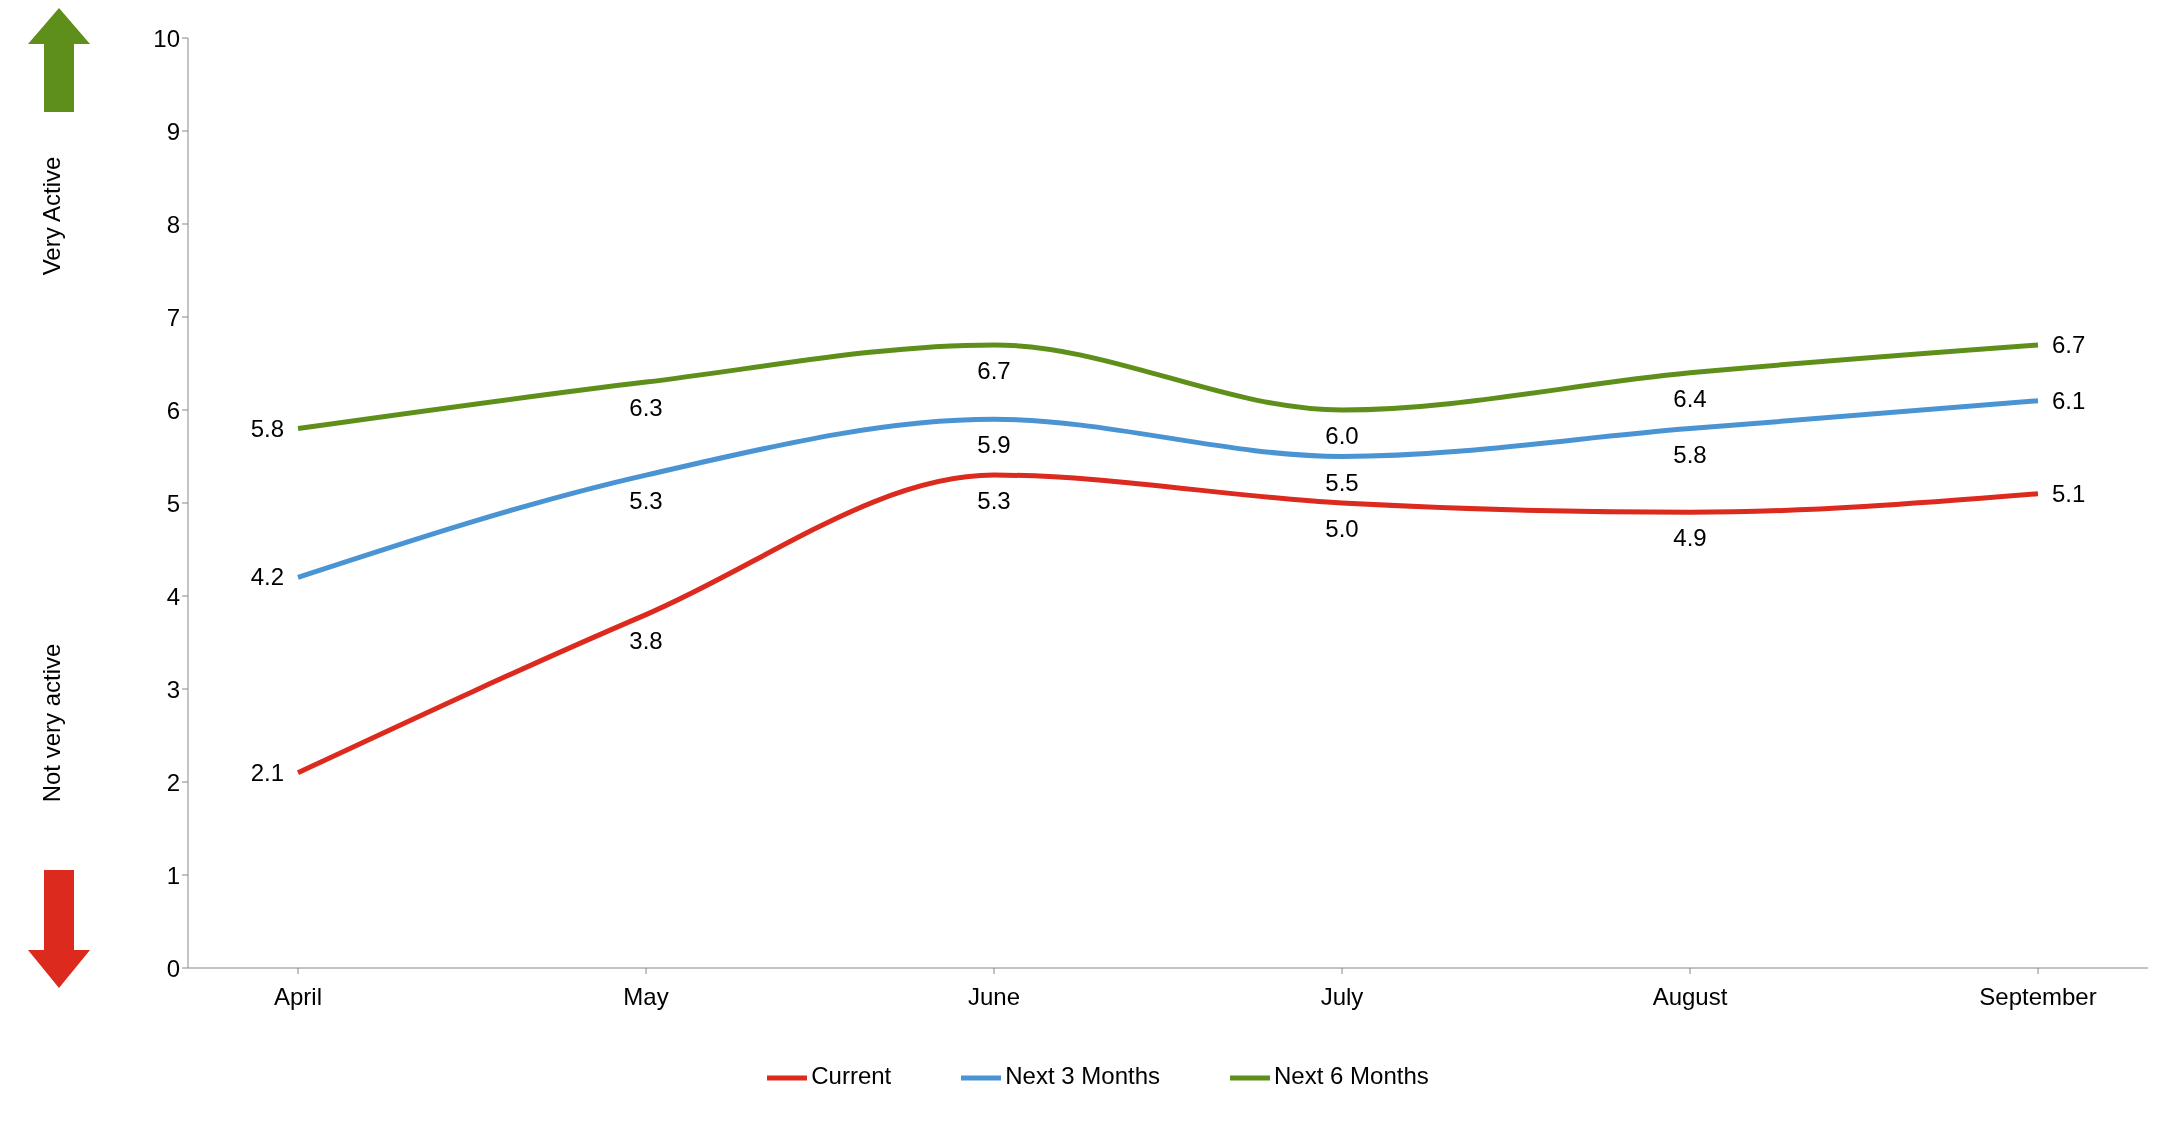 Image resolution: width=2178 pixels, height=1127 pixels. I want to click on legend-label: Next 6 Months, so click(1351, 1076).